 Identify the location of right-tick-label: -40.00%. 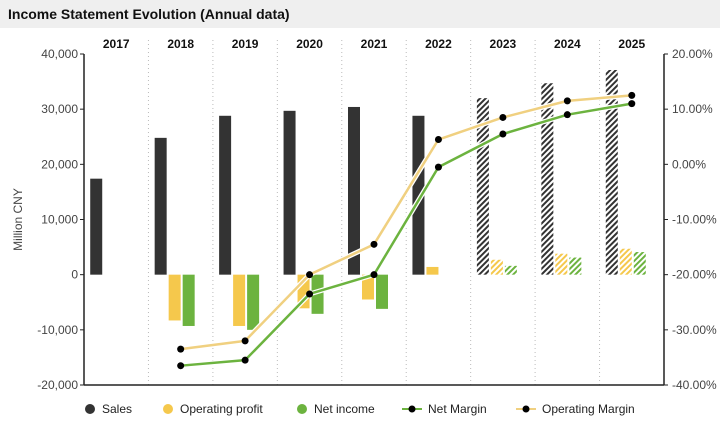
(694, 385).